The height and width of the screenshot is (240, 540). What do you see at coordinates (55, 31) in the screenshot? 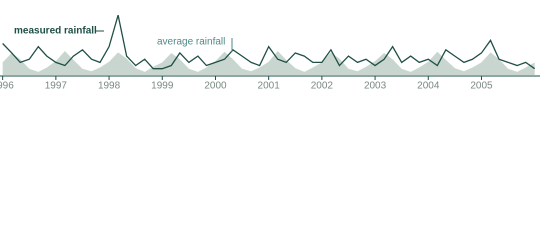
I see `annotation: measured rainfall` at bounding box center [55, 31].